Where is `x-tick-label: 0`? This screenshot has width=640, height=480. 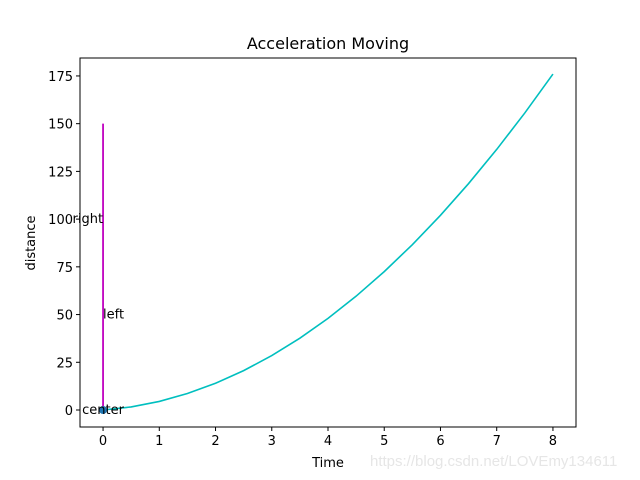
x-tick-label: 0 is located at coordinates (103, 441).